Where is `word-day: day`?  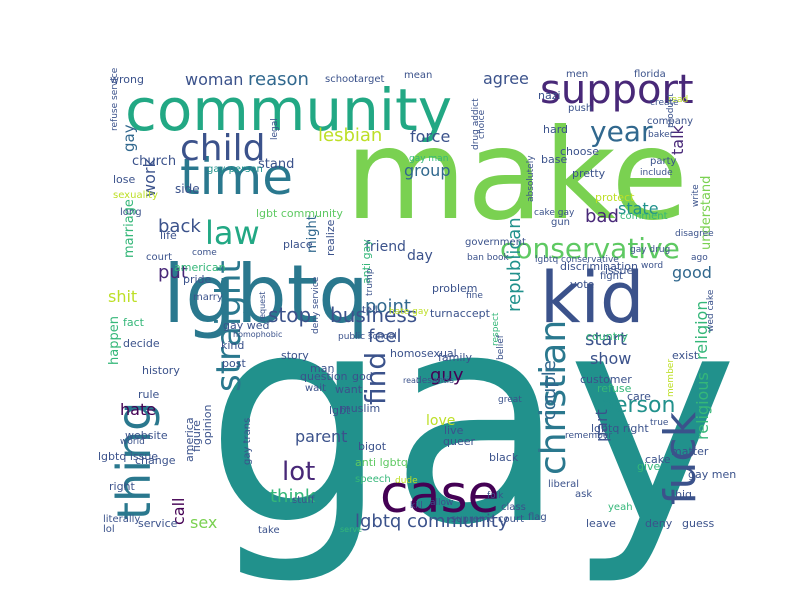 word-day: day is located at coordinates (420, 256).